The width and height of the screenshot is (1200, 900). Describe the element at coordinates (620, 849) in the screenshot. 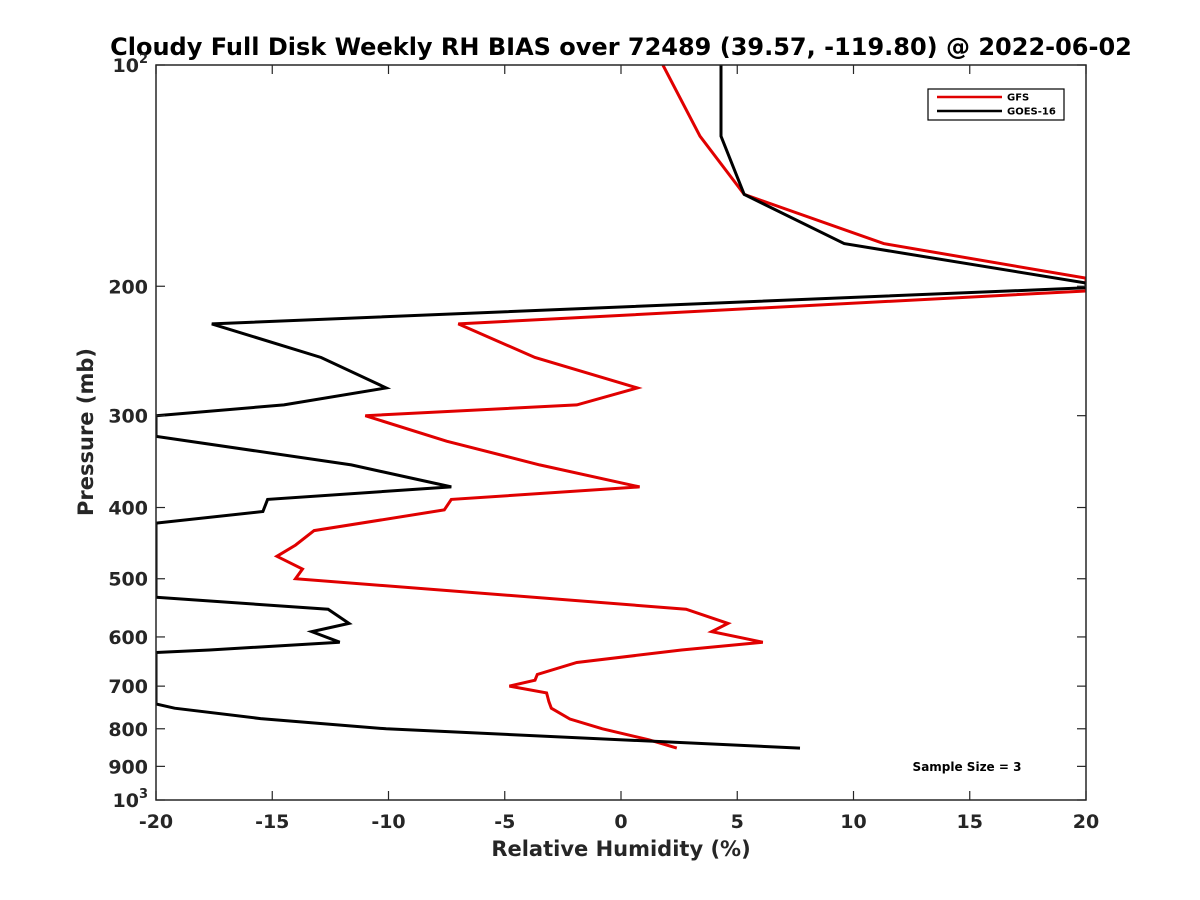

I see `x-axis-label: Relative Humidity (%)` at that location.